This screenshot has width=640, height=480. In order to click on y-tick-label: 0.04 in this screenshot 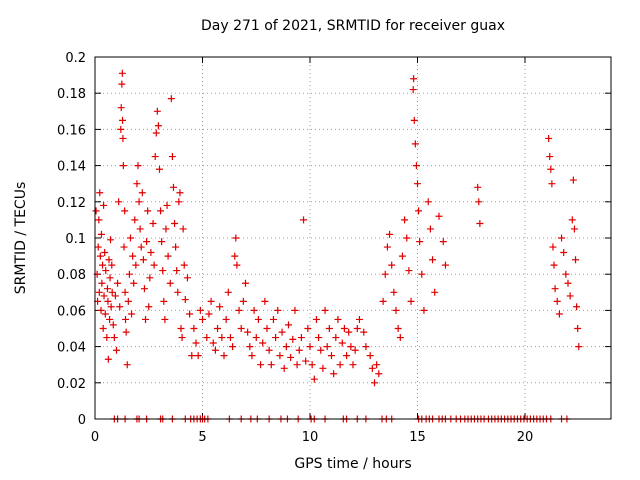, I will do `click(71, 348)`.